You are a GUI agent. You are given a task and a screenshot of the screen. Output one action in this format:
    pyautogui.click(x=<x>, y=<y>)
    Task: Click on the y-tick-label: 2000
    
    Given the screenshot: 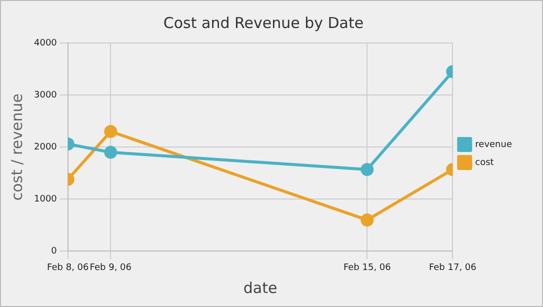 What is the action you would take?
    pyautogui.click(x=46, y=147)
    